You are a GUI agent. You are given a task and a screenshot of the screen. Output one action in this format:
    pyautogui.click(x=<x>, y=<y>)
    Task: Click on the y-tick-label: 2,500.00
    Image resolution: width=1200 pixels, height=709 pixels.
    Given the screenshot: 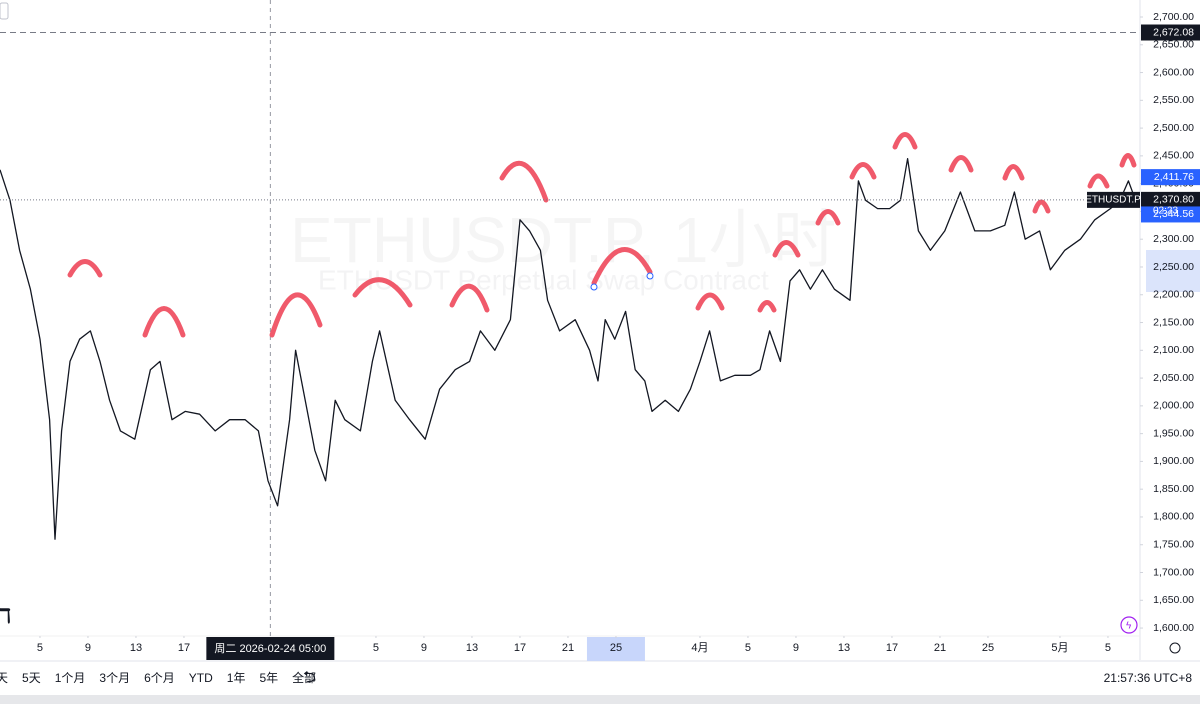 What is the action you would take?
    pyautogui.click(x=1173, y=128)
    